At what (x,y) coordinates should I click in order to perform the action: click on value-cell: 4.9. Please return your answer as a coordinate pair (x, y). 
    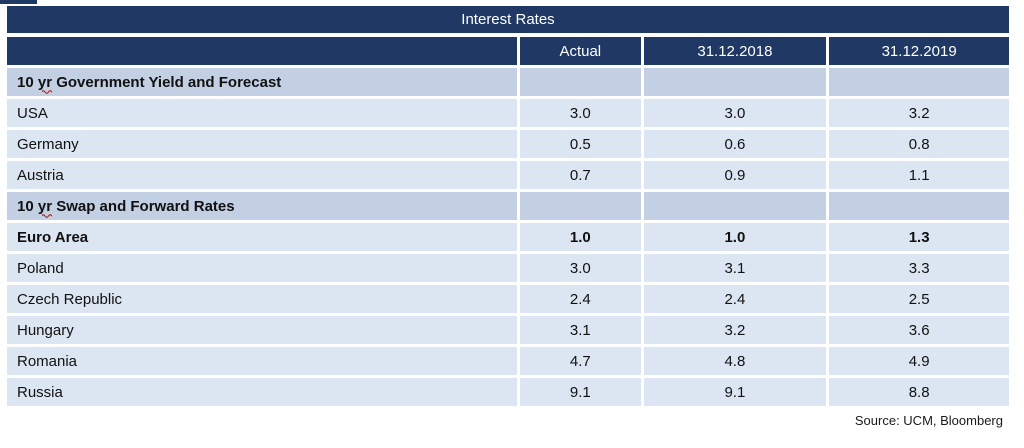
    Looking at the image, I should click on (919, 361).